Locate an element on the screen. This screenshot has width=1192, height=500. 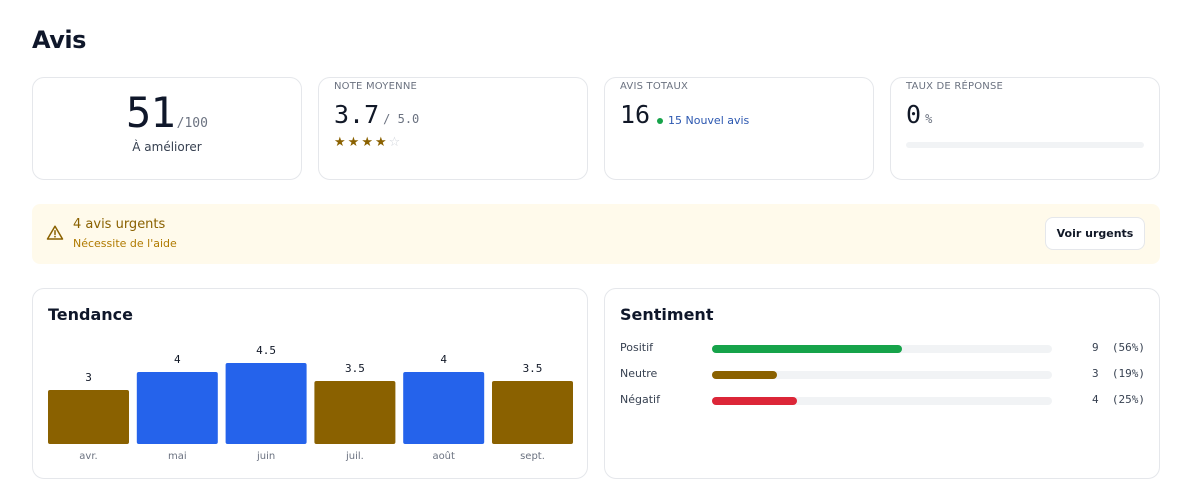
response-rate-label: TAUX DE RÉPONSE is located at coordinates (955, 86).